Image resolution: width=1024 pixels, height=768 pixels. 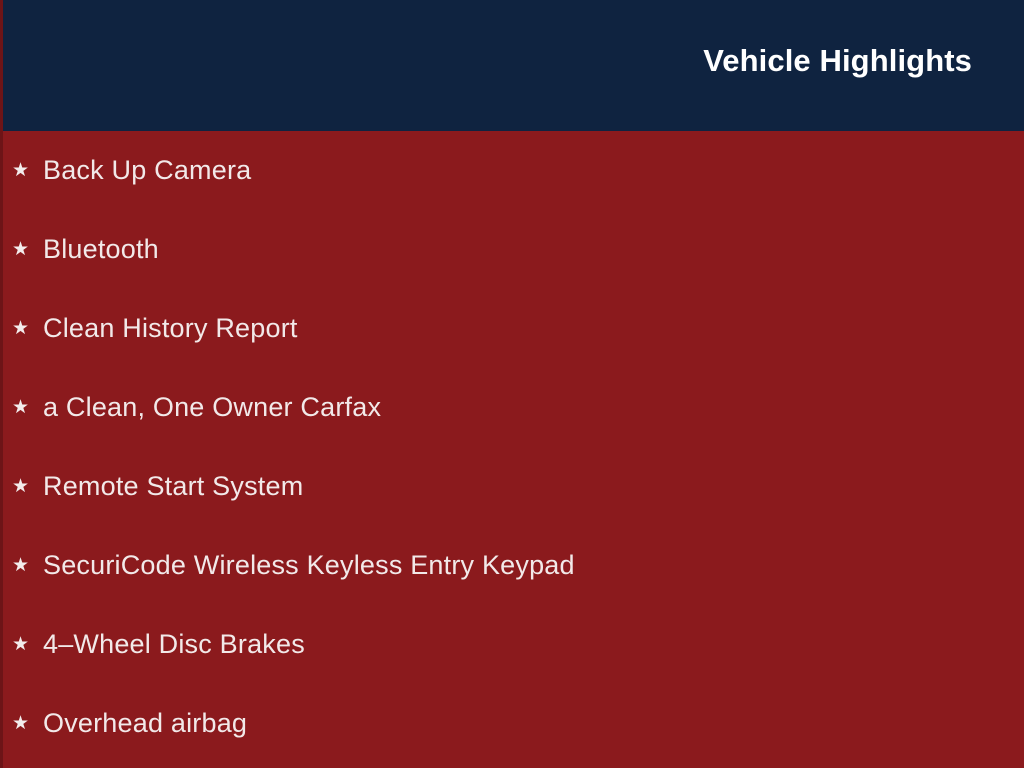 I want to click on list-item: ★ Bluetooth, so click(x=513, y=249).